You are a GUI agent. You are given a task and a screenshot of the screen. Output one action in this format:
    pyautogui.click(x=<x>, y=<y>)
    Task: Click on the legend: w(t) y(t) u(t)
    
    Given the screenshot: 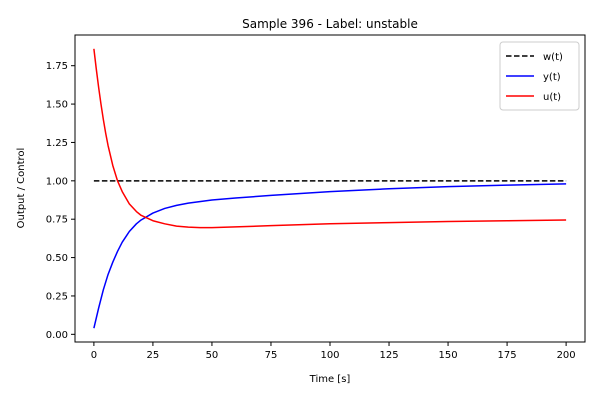 What is the action you would take?
    pyautogui.click(x=539, y=76)
    